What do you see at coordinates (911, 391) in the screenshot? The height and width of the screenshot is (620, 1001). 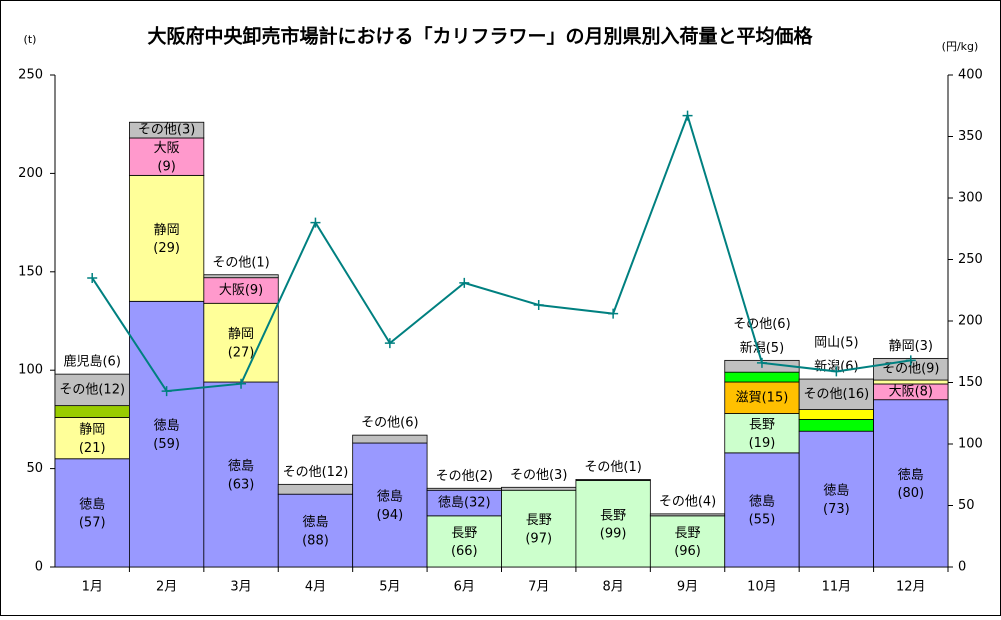 I see `segment-label: 大阪(8)` at bounding box center [911, 391].